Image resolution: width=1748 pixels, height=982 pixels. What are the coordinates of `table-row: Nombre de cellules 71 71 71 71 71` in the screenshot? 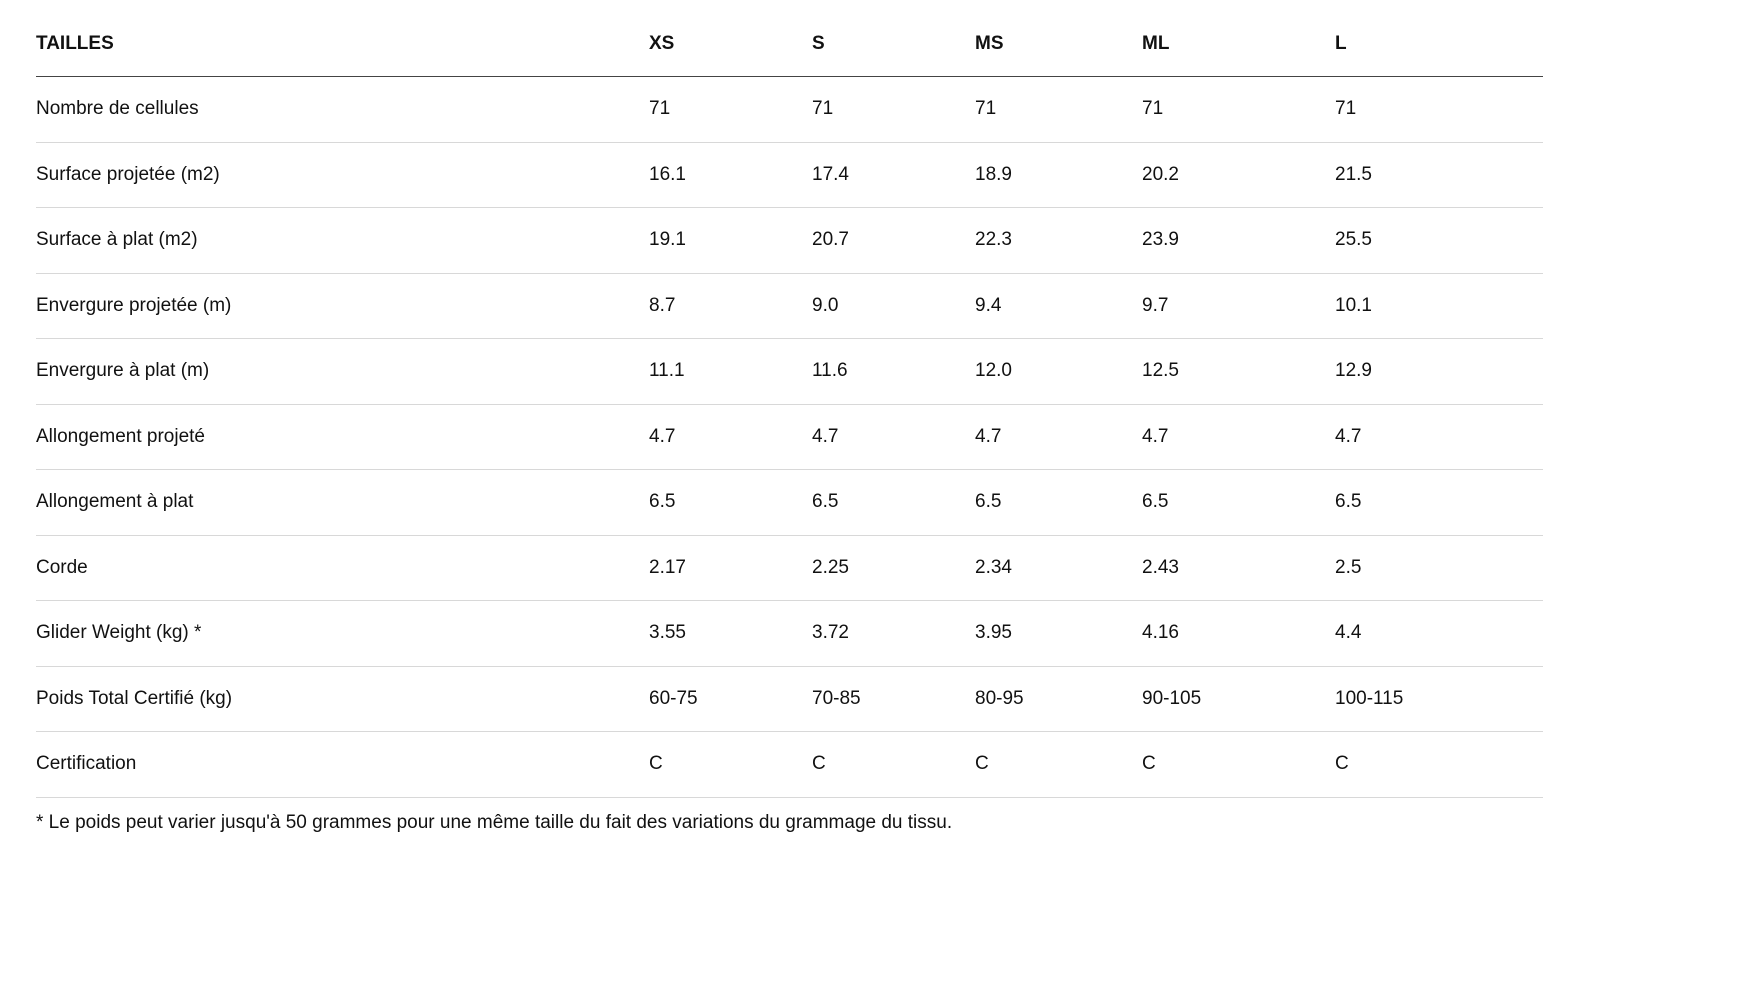 It's located at (789, 109).